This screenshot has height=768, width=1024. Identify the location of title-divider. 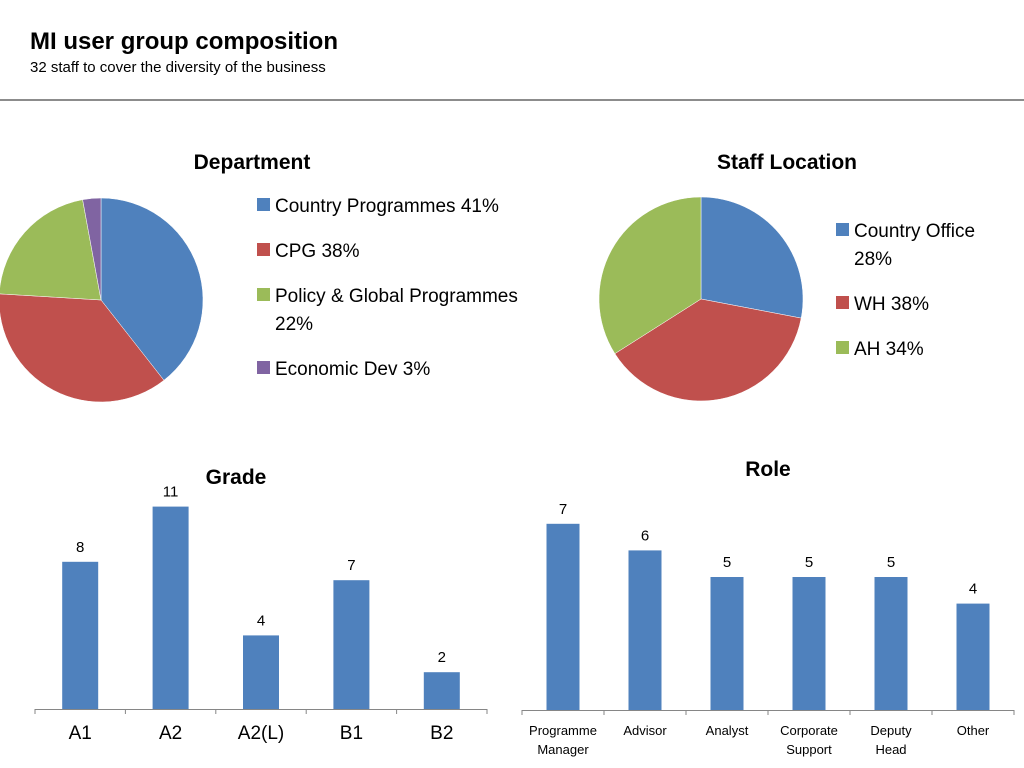
(512, 100).